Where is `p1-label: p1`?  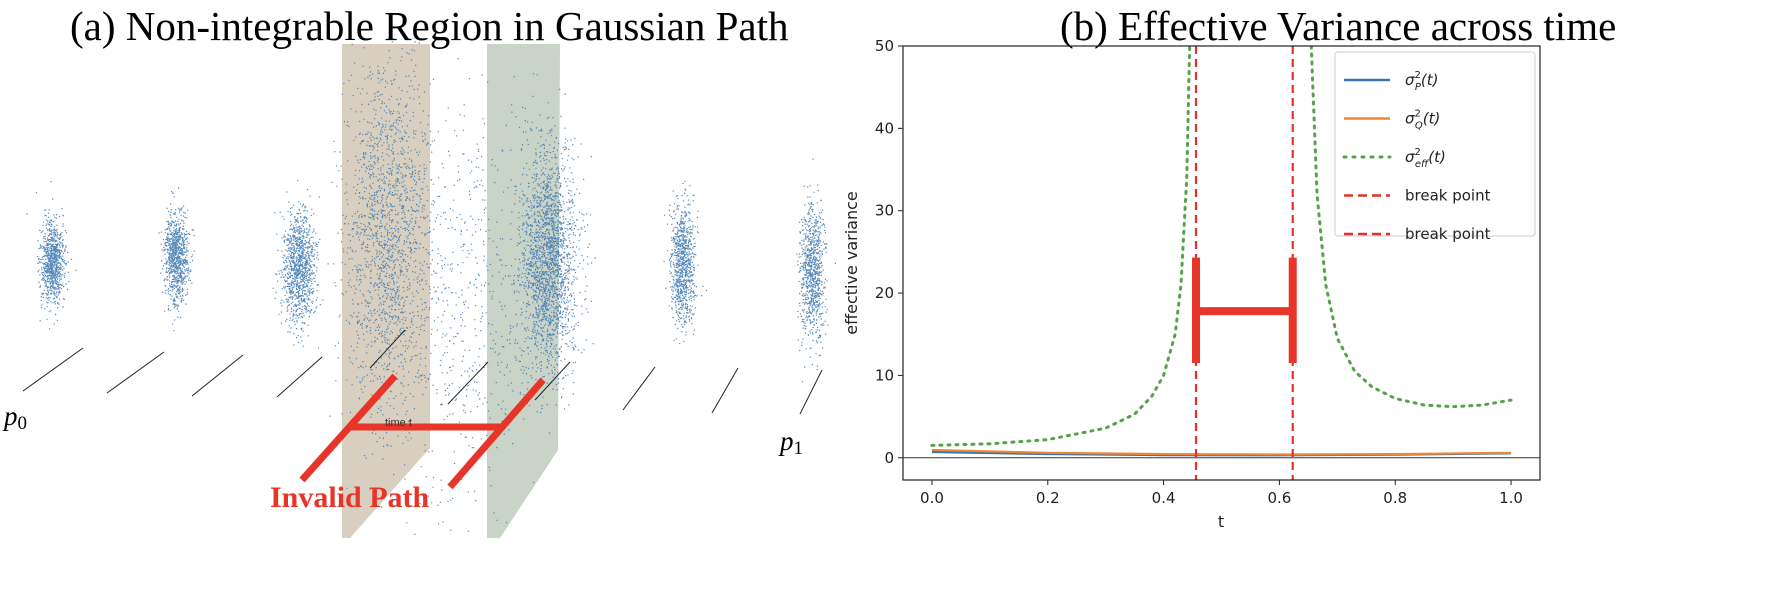 p1-label: p1 is located at coordinates (790, 442).